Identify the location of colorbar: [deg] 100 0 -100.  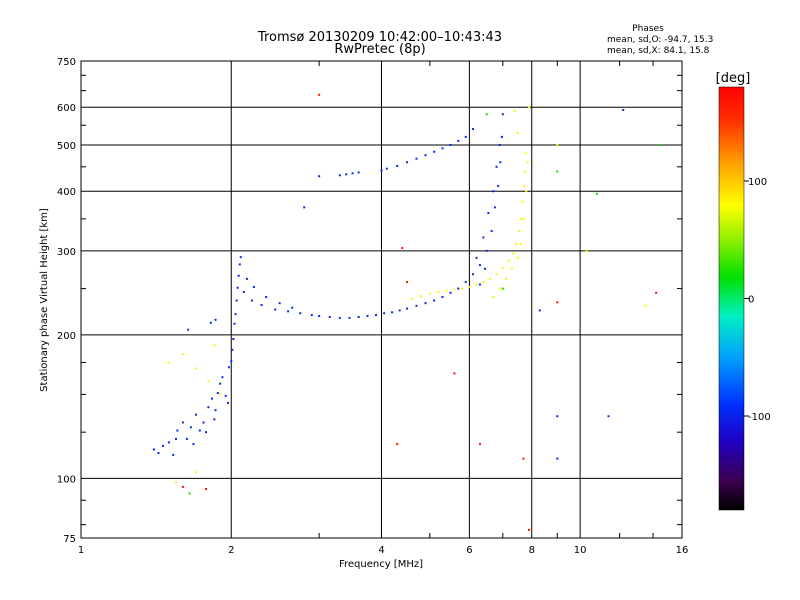
(743, 291).